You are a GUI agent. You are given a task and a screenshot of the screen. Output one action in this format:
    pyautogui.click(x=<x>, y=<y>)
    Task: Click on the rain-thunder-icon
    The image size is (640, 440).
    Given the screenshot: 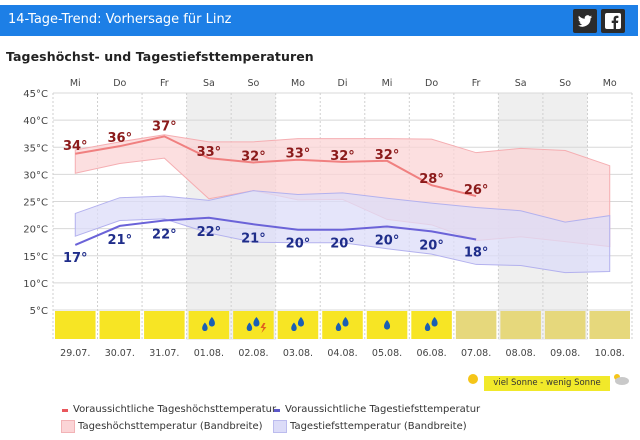 What is the action you would take?
    pyautogui.click(x=256, y=325)
    